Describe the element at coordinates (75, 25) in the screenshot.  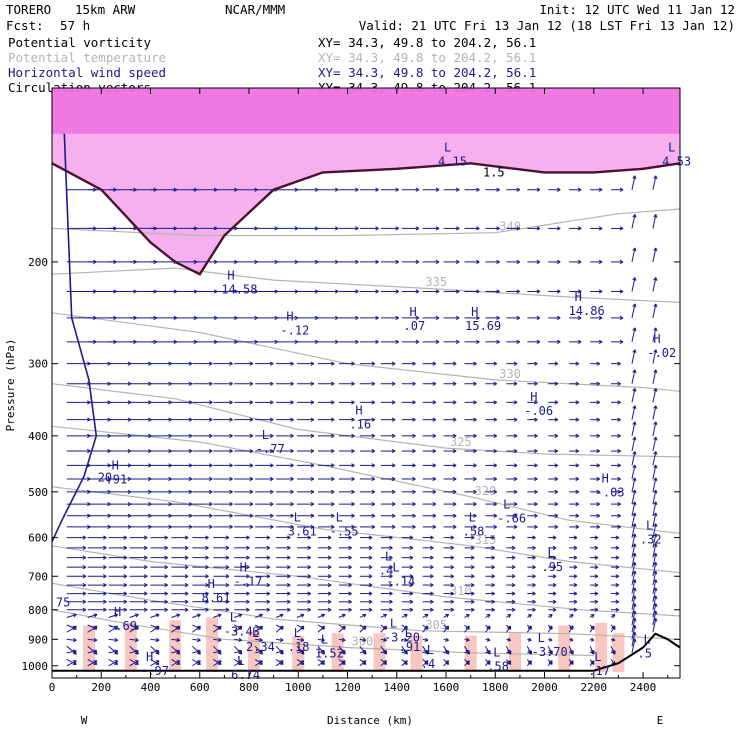
I see `fcst-value: 57 h` at that location.